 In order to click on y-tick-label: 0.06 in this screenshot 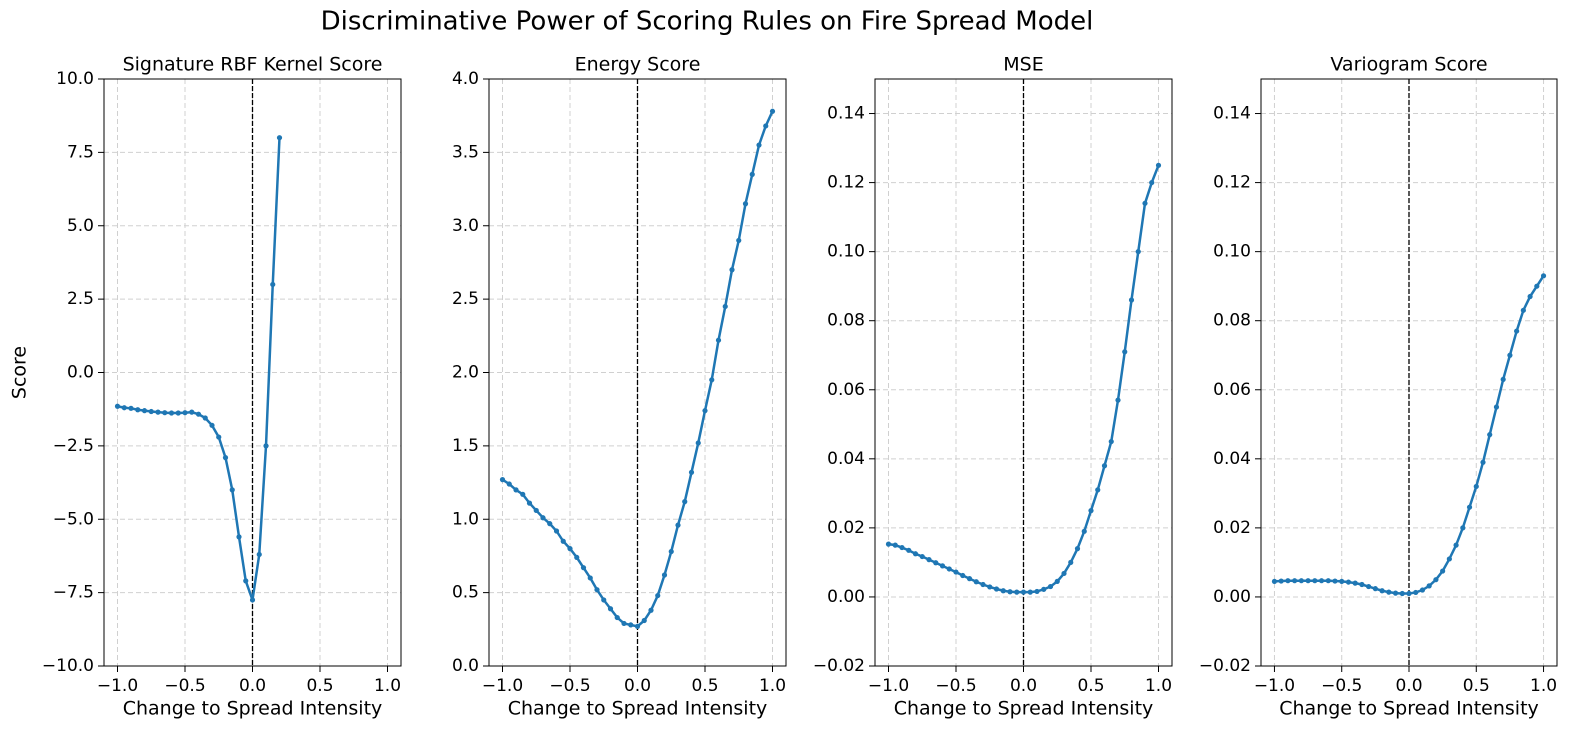, I will do `click(846, 390)`.